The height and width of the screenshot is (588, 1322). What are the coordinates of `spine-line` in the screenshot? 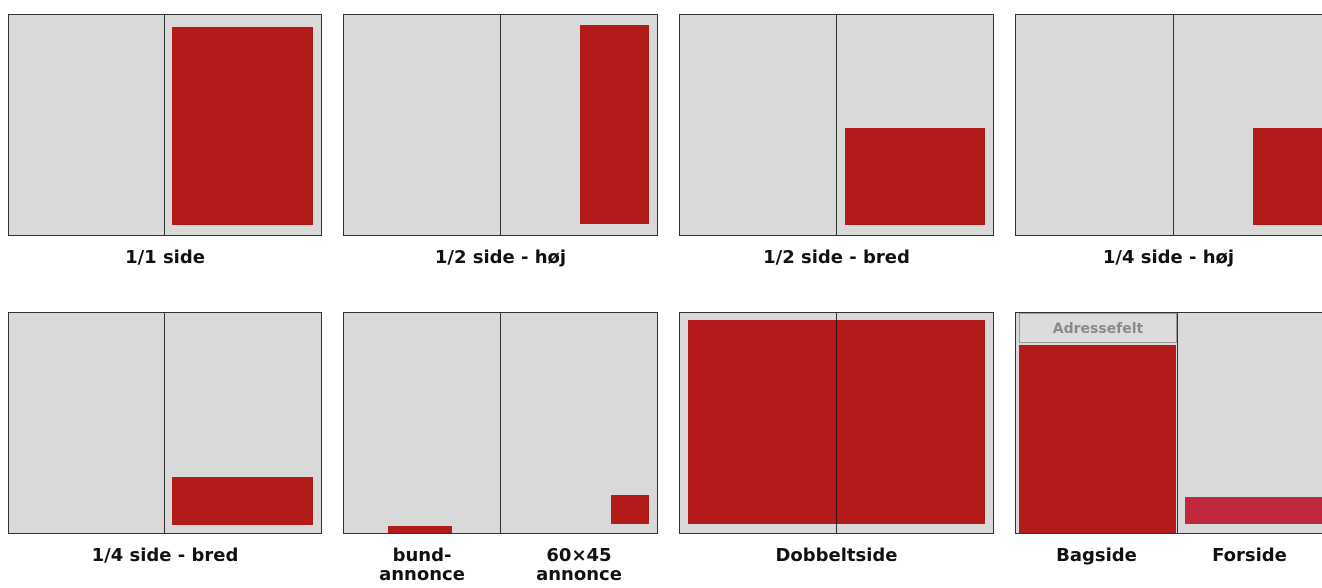 It's located at (836, 422).